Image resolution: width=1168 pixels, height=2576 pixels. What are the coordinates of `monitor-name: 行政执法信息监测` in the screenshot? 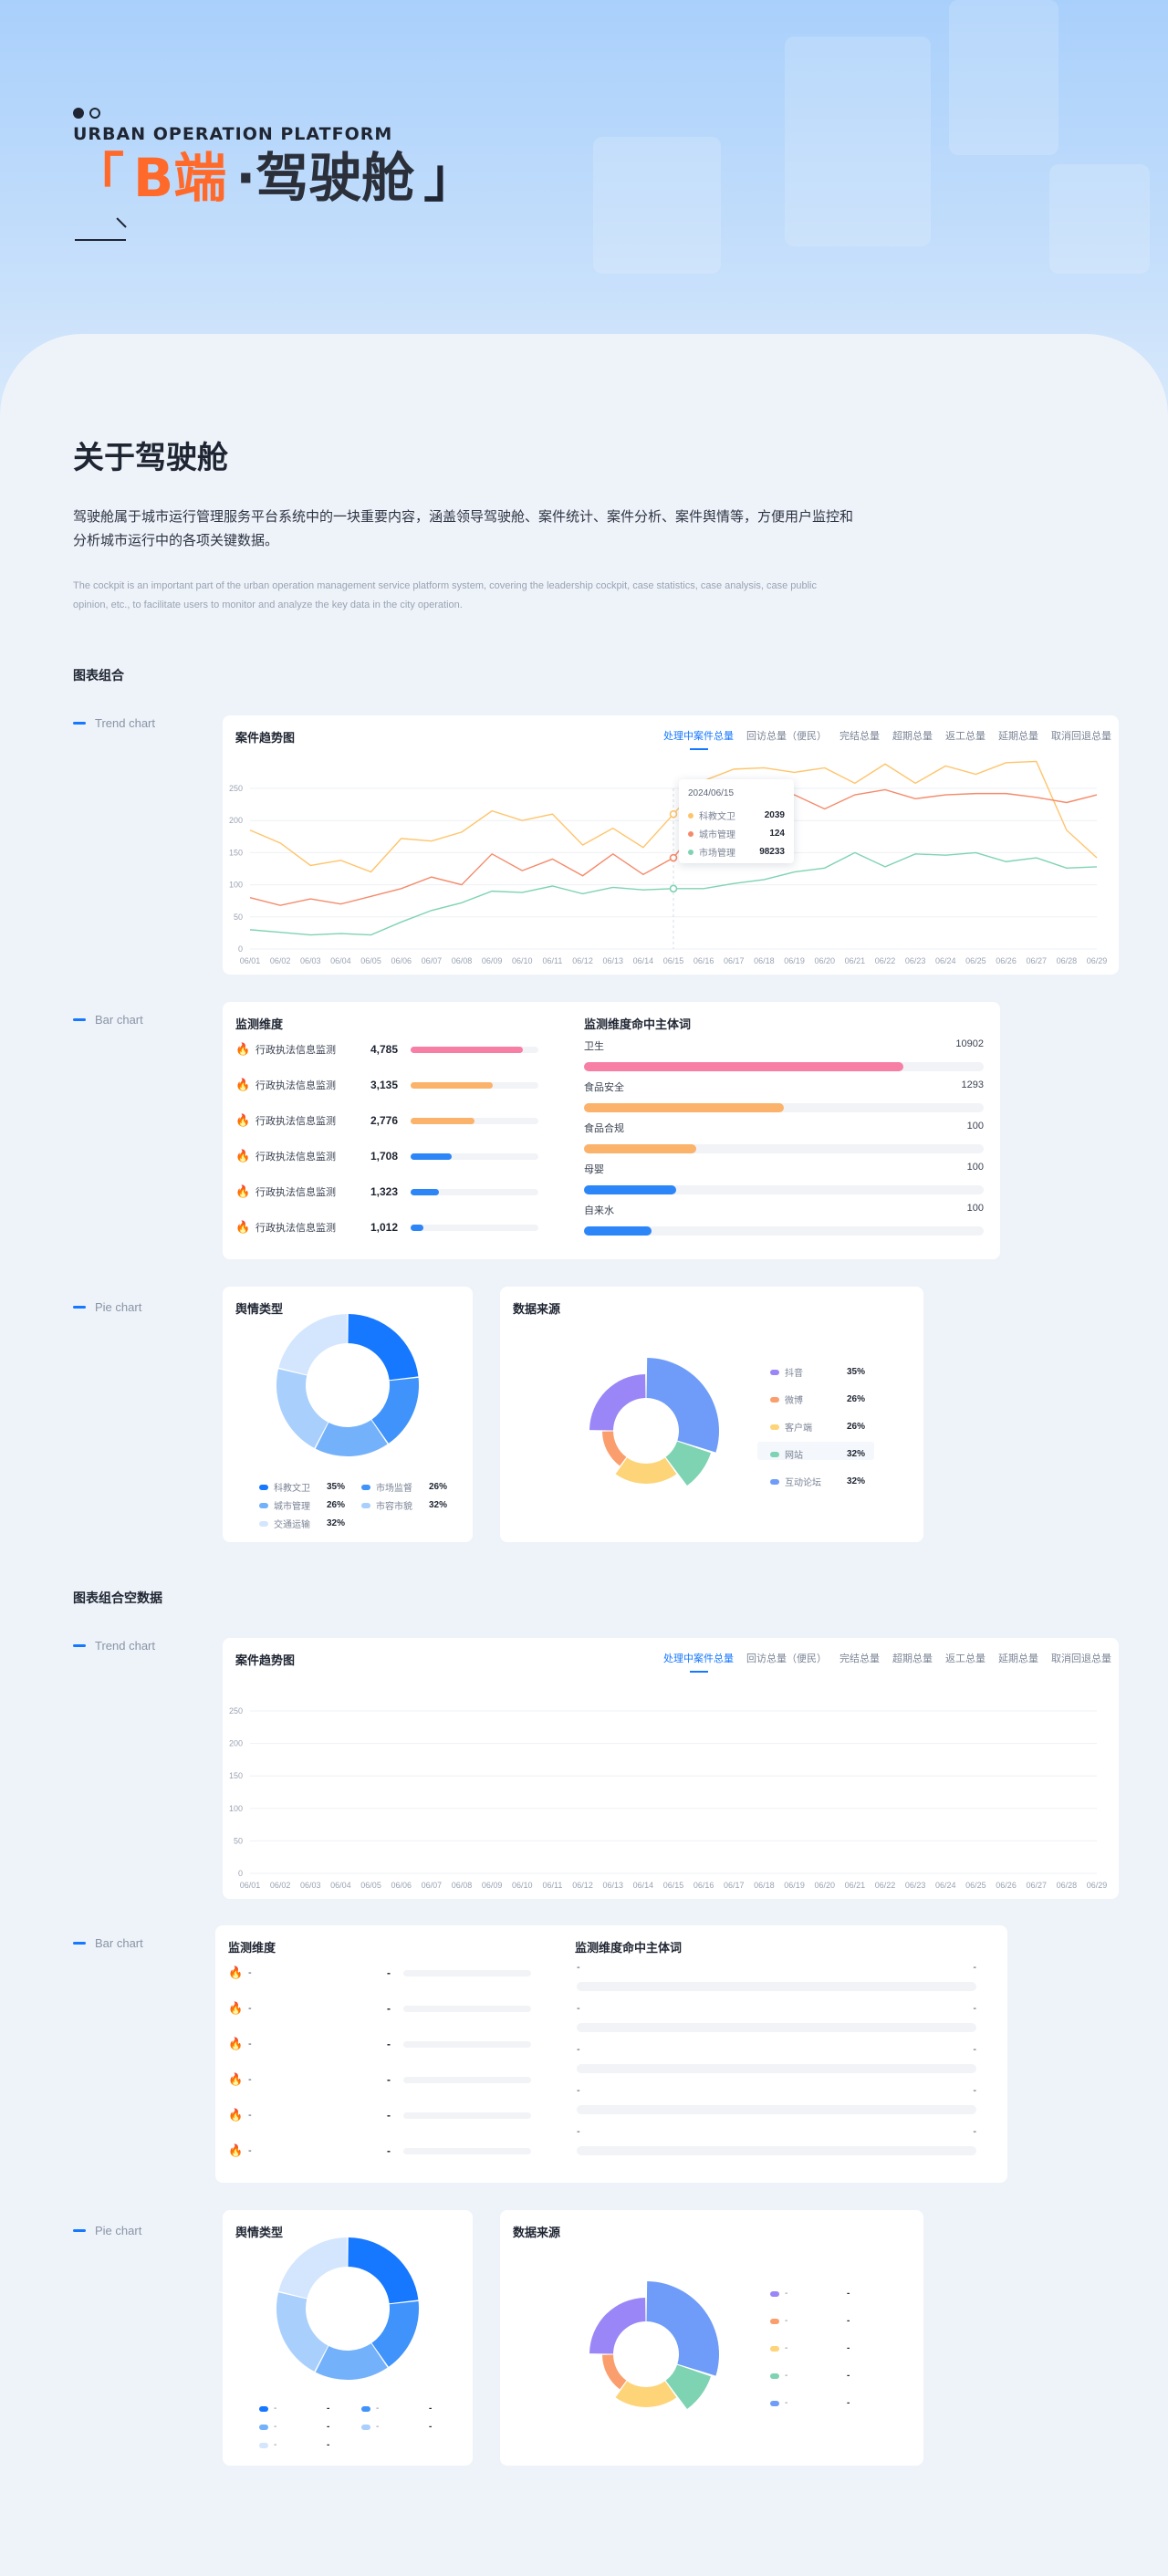 It's located at (296, 1121).